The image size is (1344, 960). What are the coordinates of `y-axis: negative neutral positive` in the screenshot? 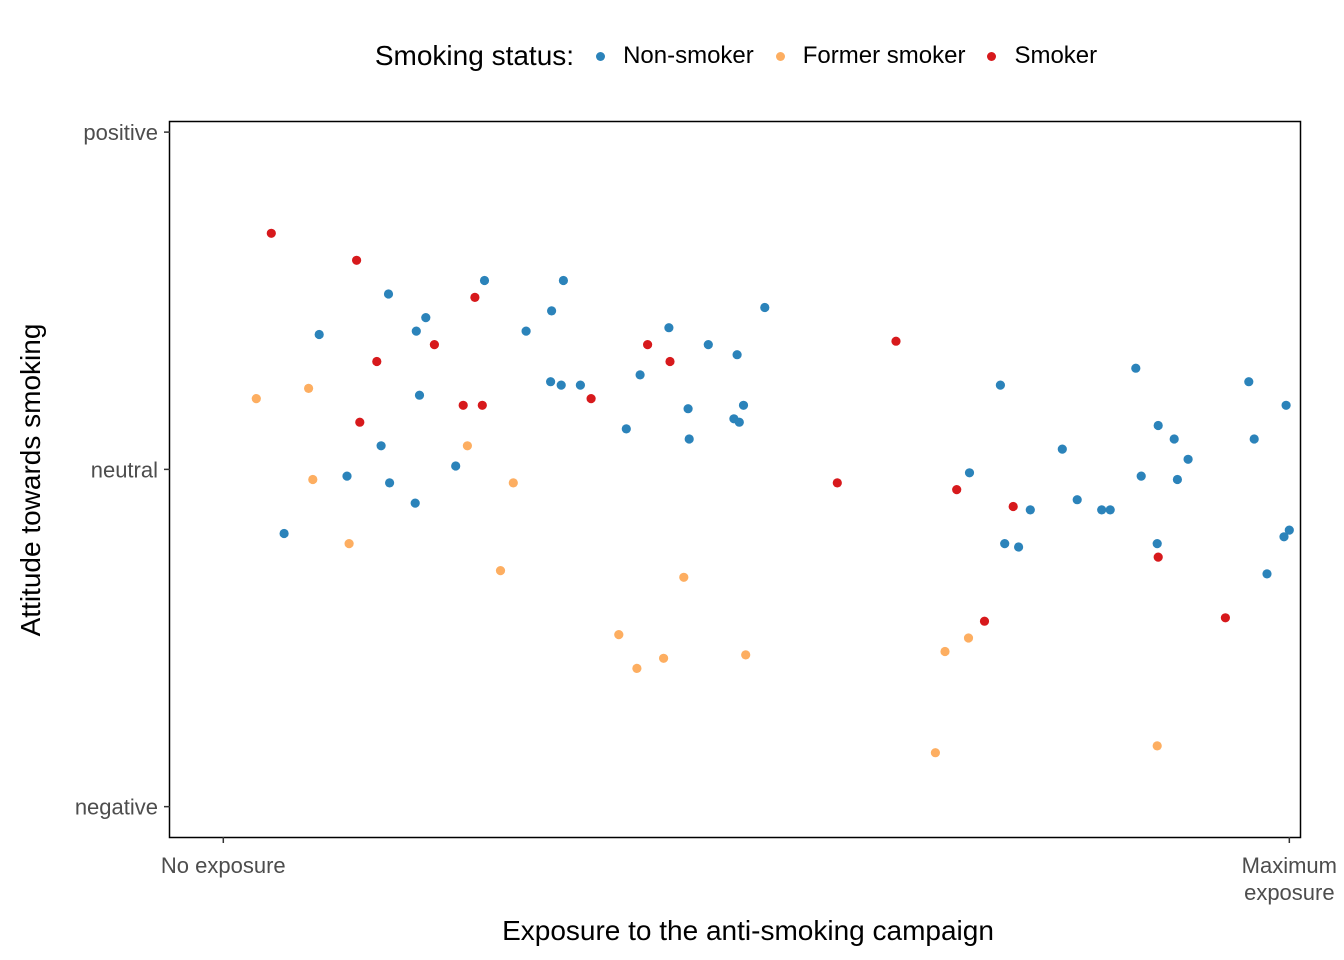 It's located at (122, 470).